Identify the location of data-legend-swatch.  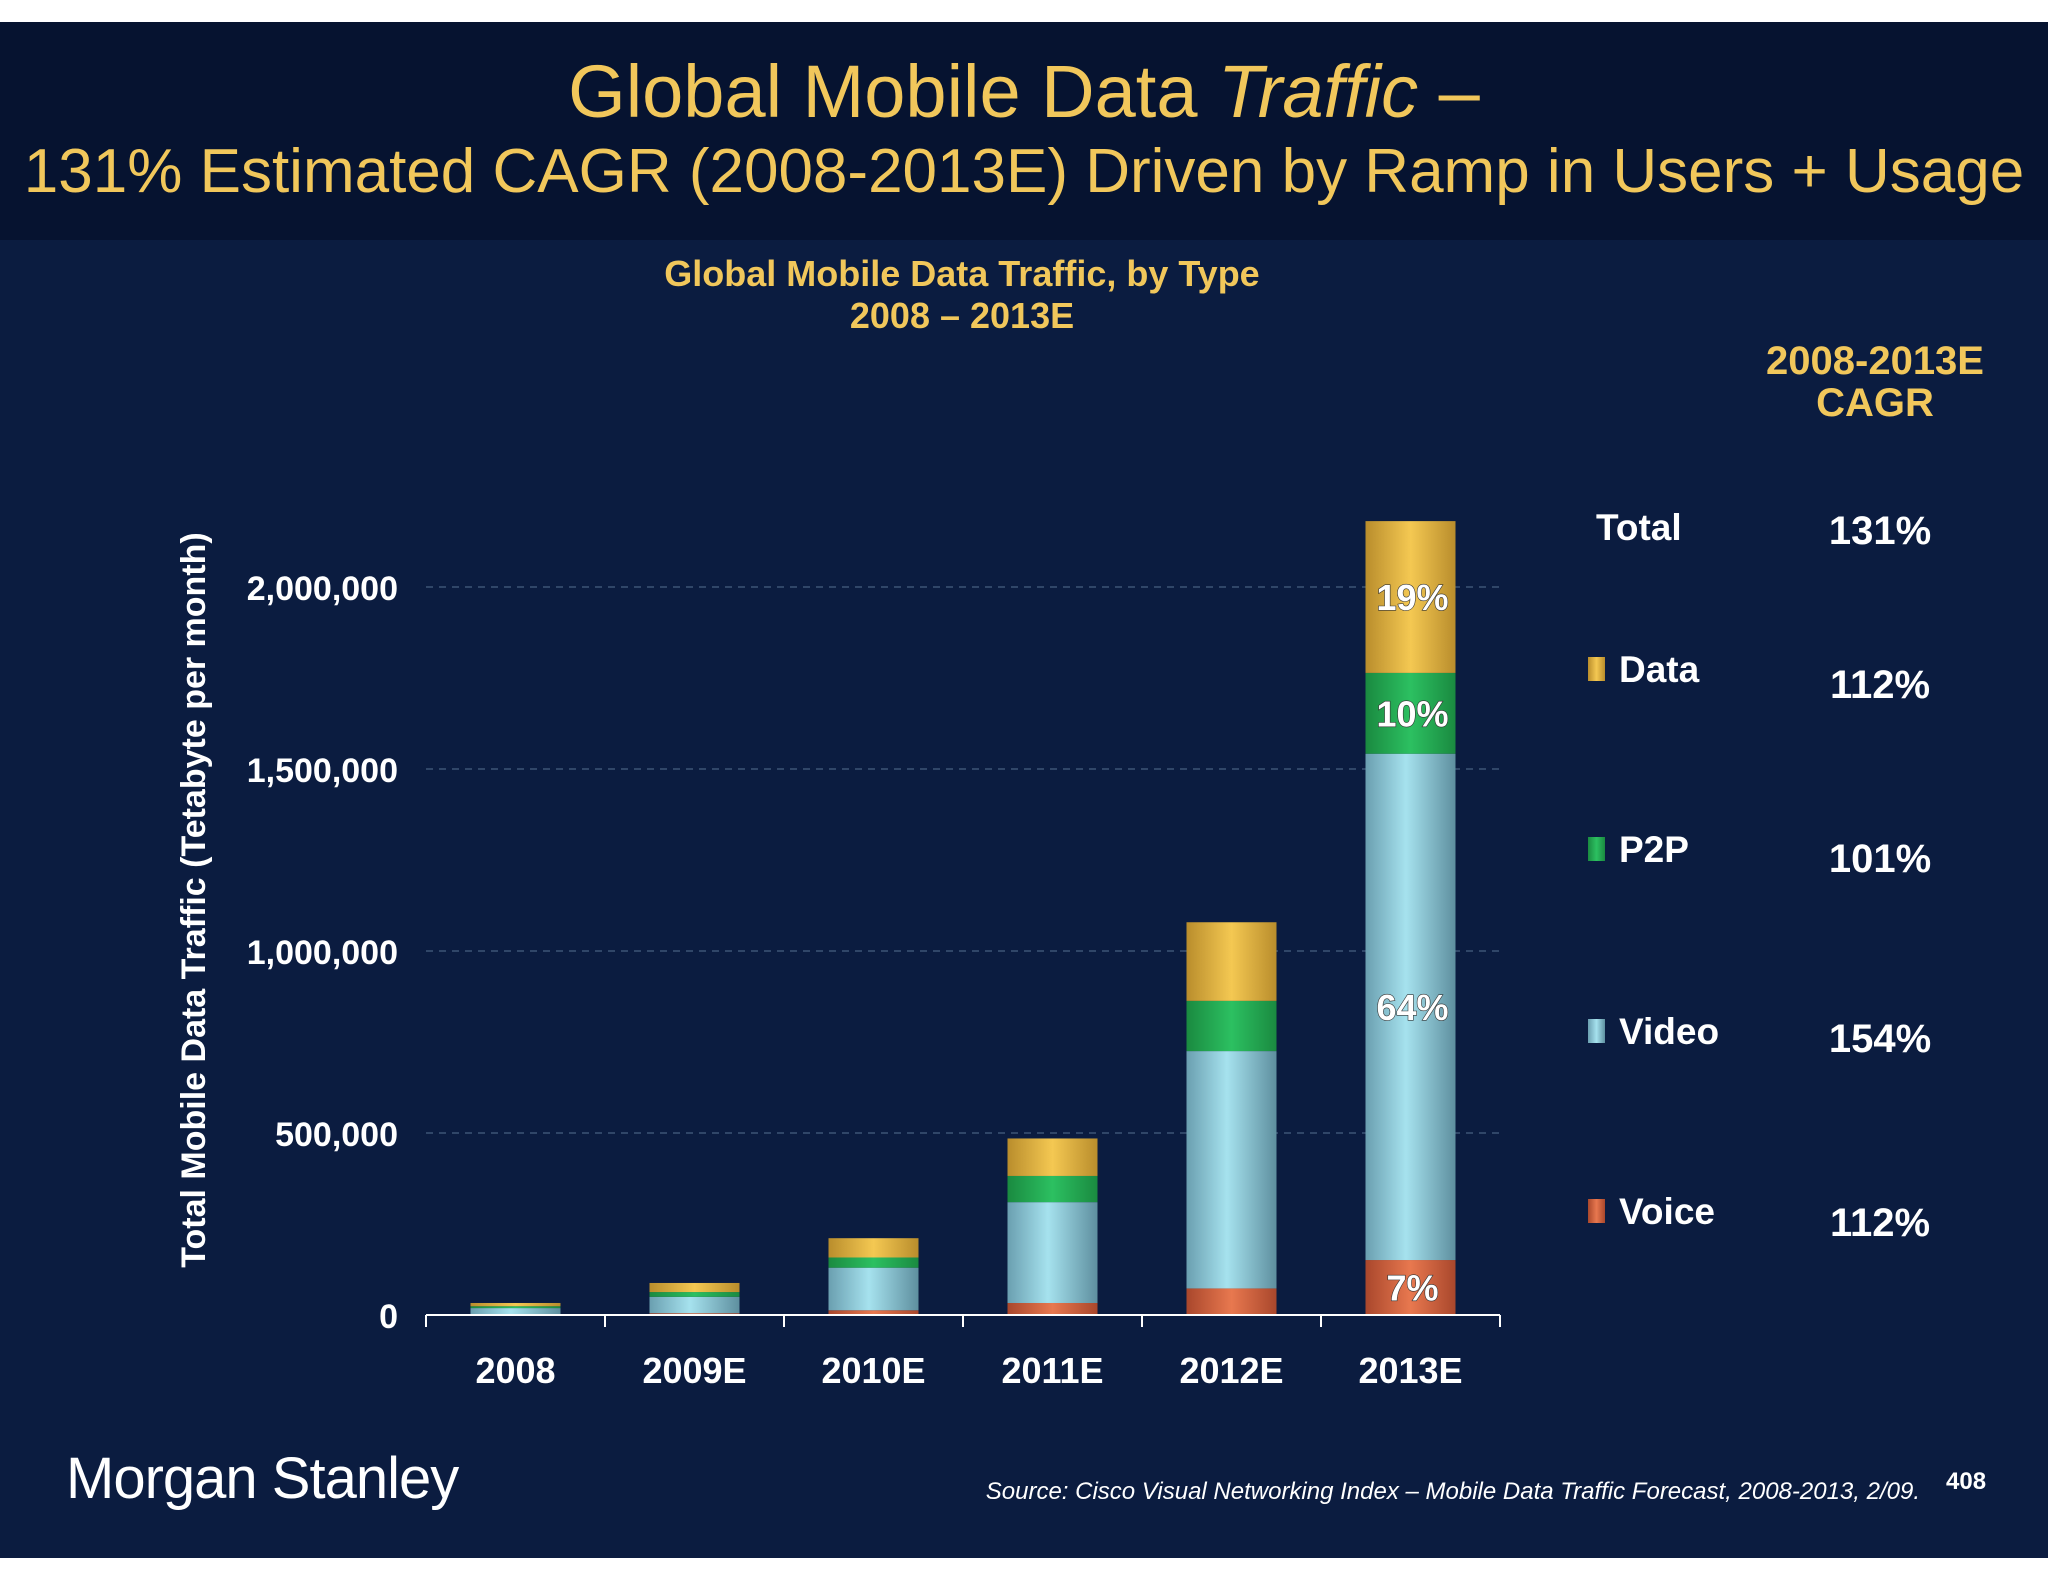
(1596, 669).